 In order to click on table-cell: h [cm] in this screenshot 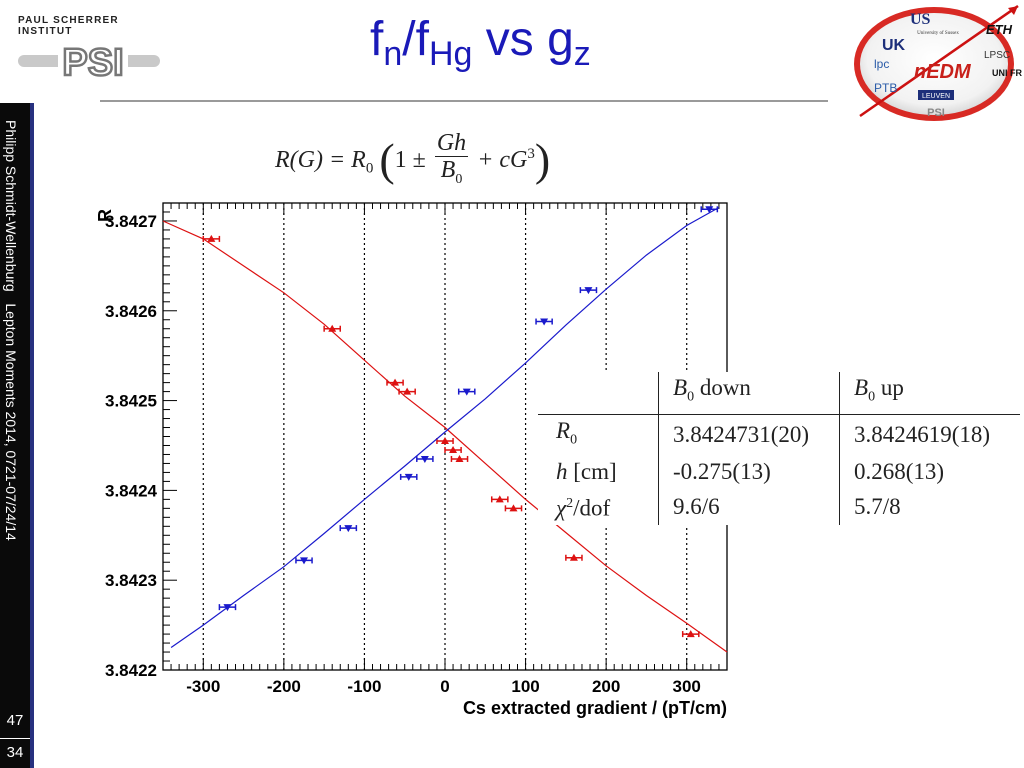, I will do `click(586, 472)`.